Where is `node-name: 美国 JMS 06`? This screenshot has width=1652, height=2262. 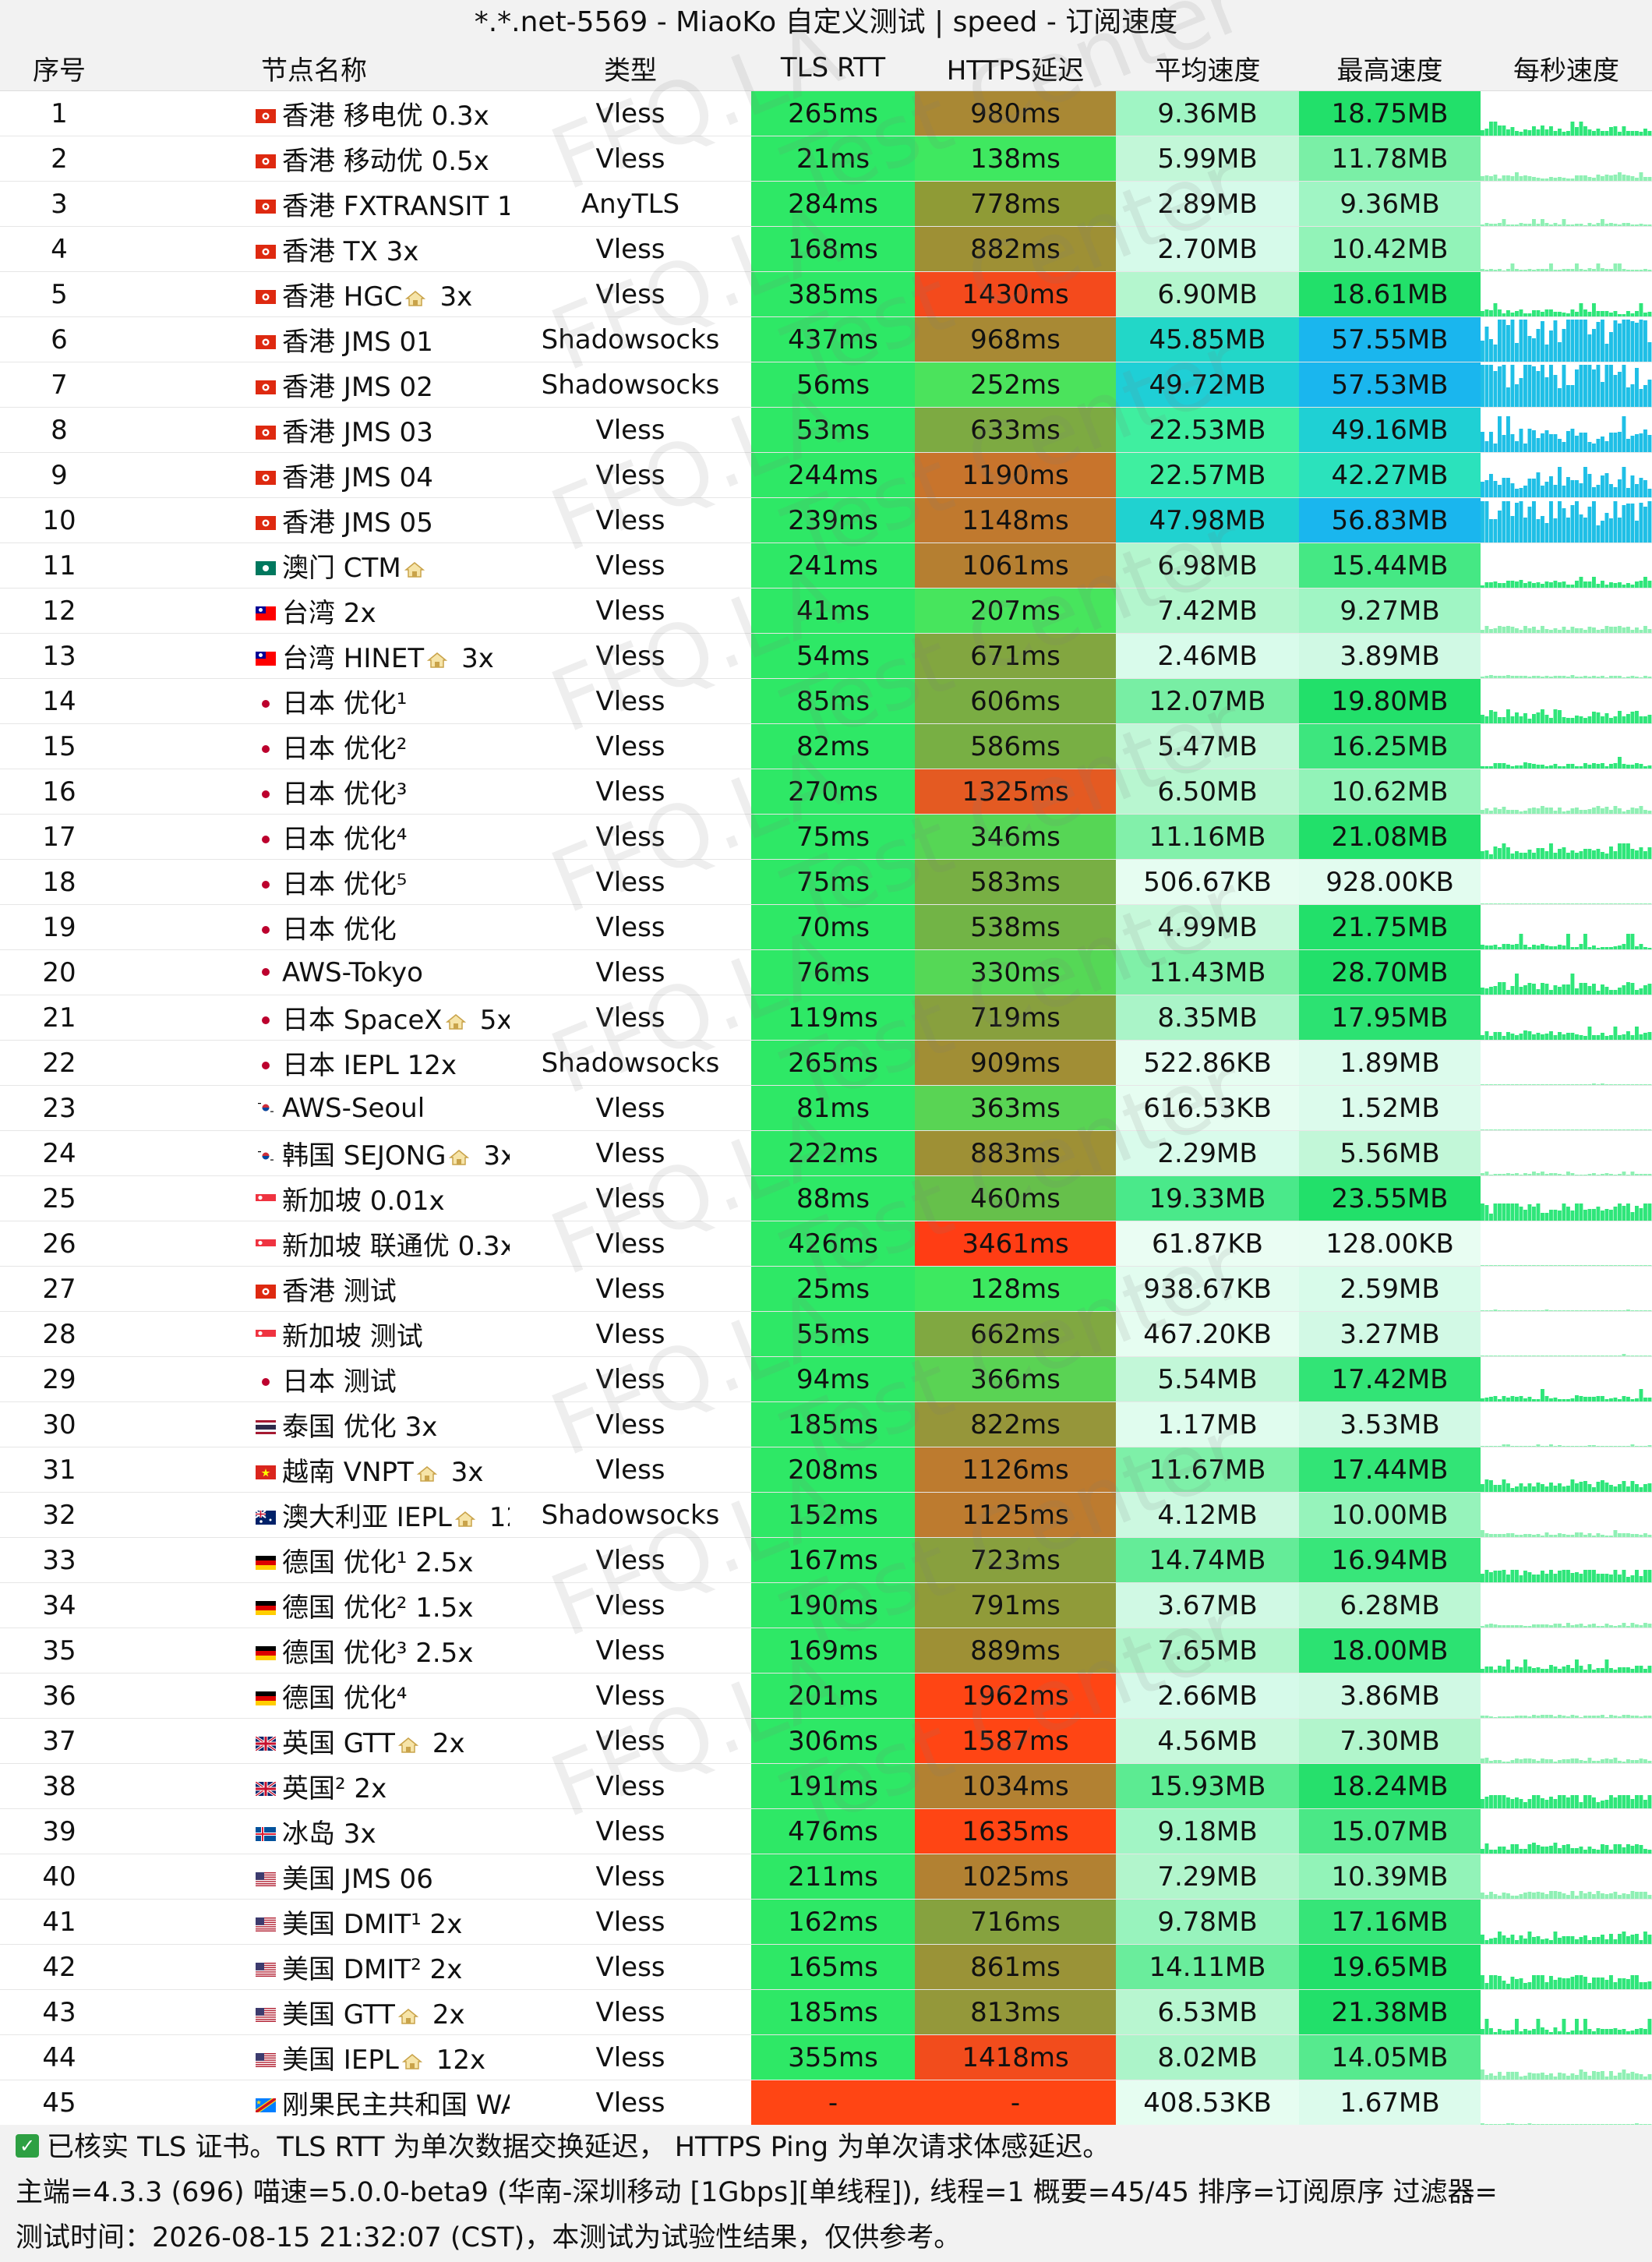
node-name: 美国 JMS 06 is located at coordinates (358, 1879).